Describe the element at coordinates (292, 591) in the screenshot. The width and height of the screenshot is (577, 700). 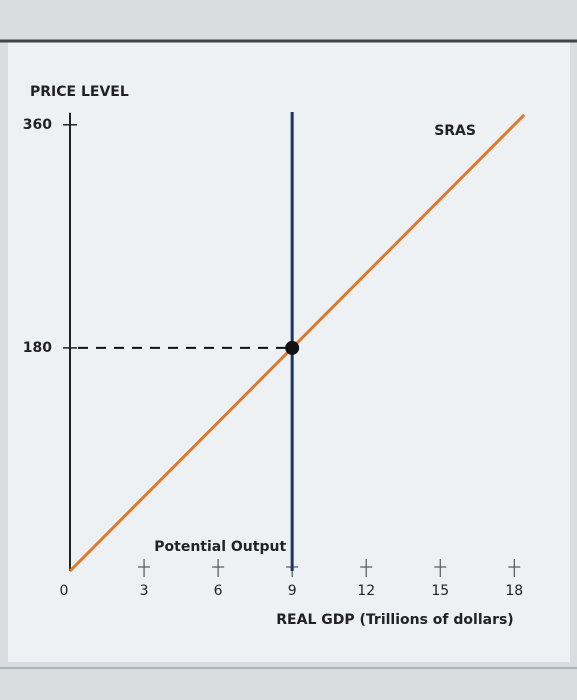
I see `x-tick-label: 9` at that location.